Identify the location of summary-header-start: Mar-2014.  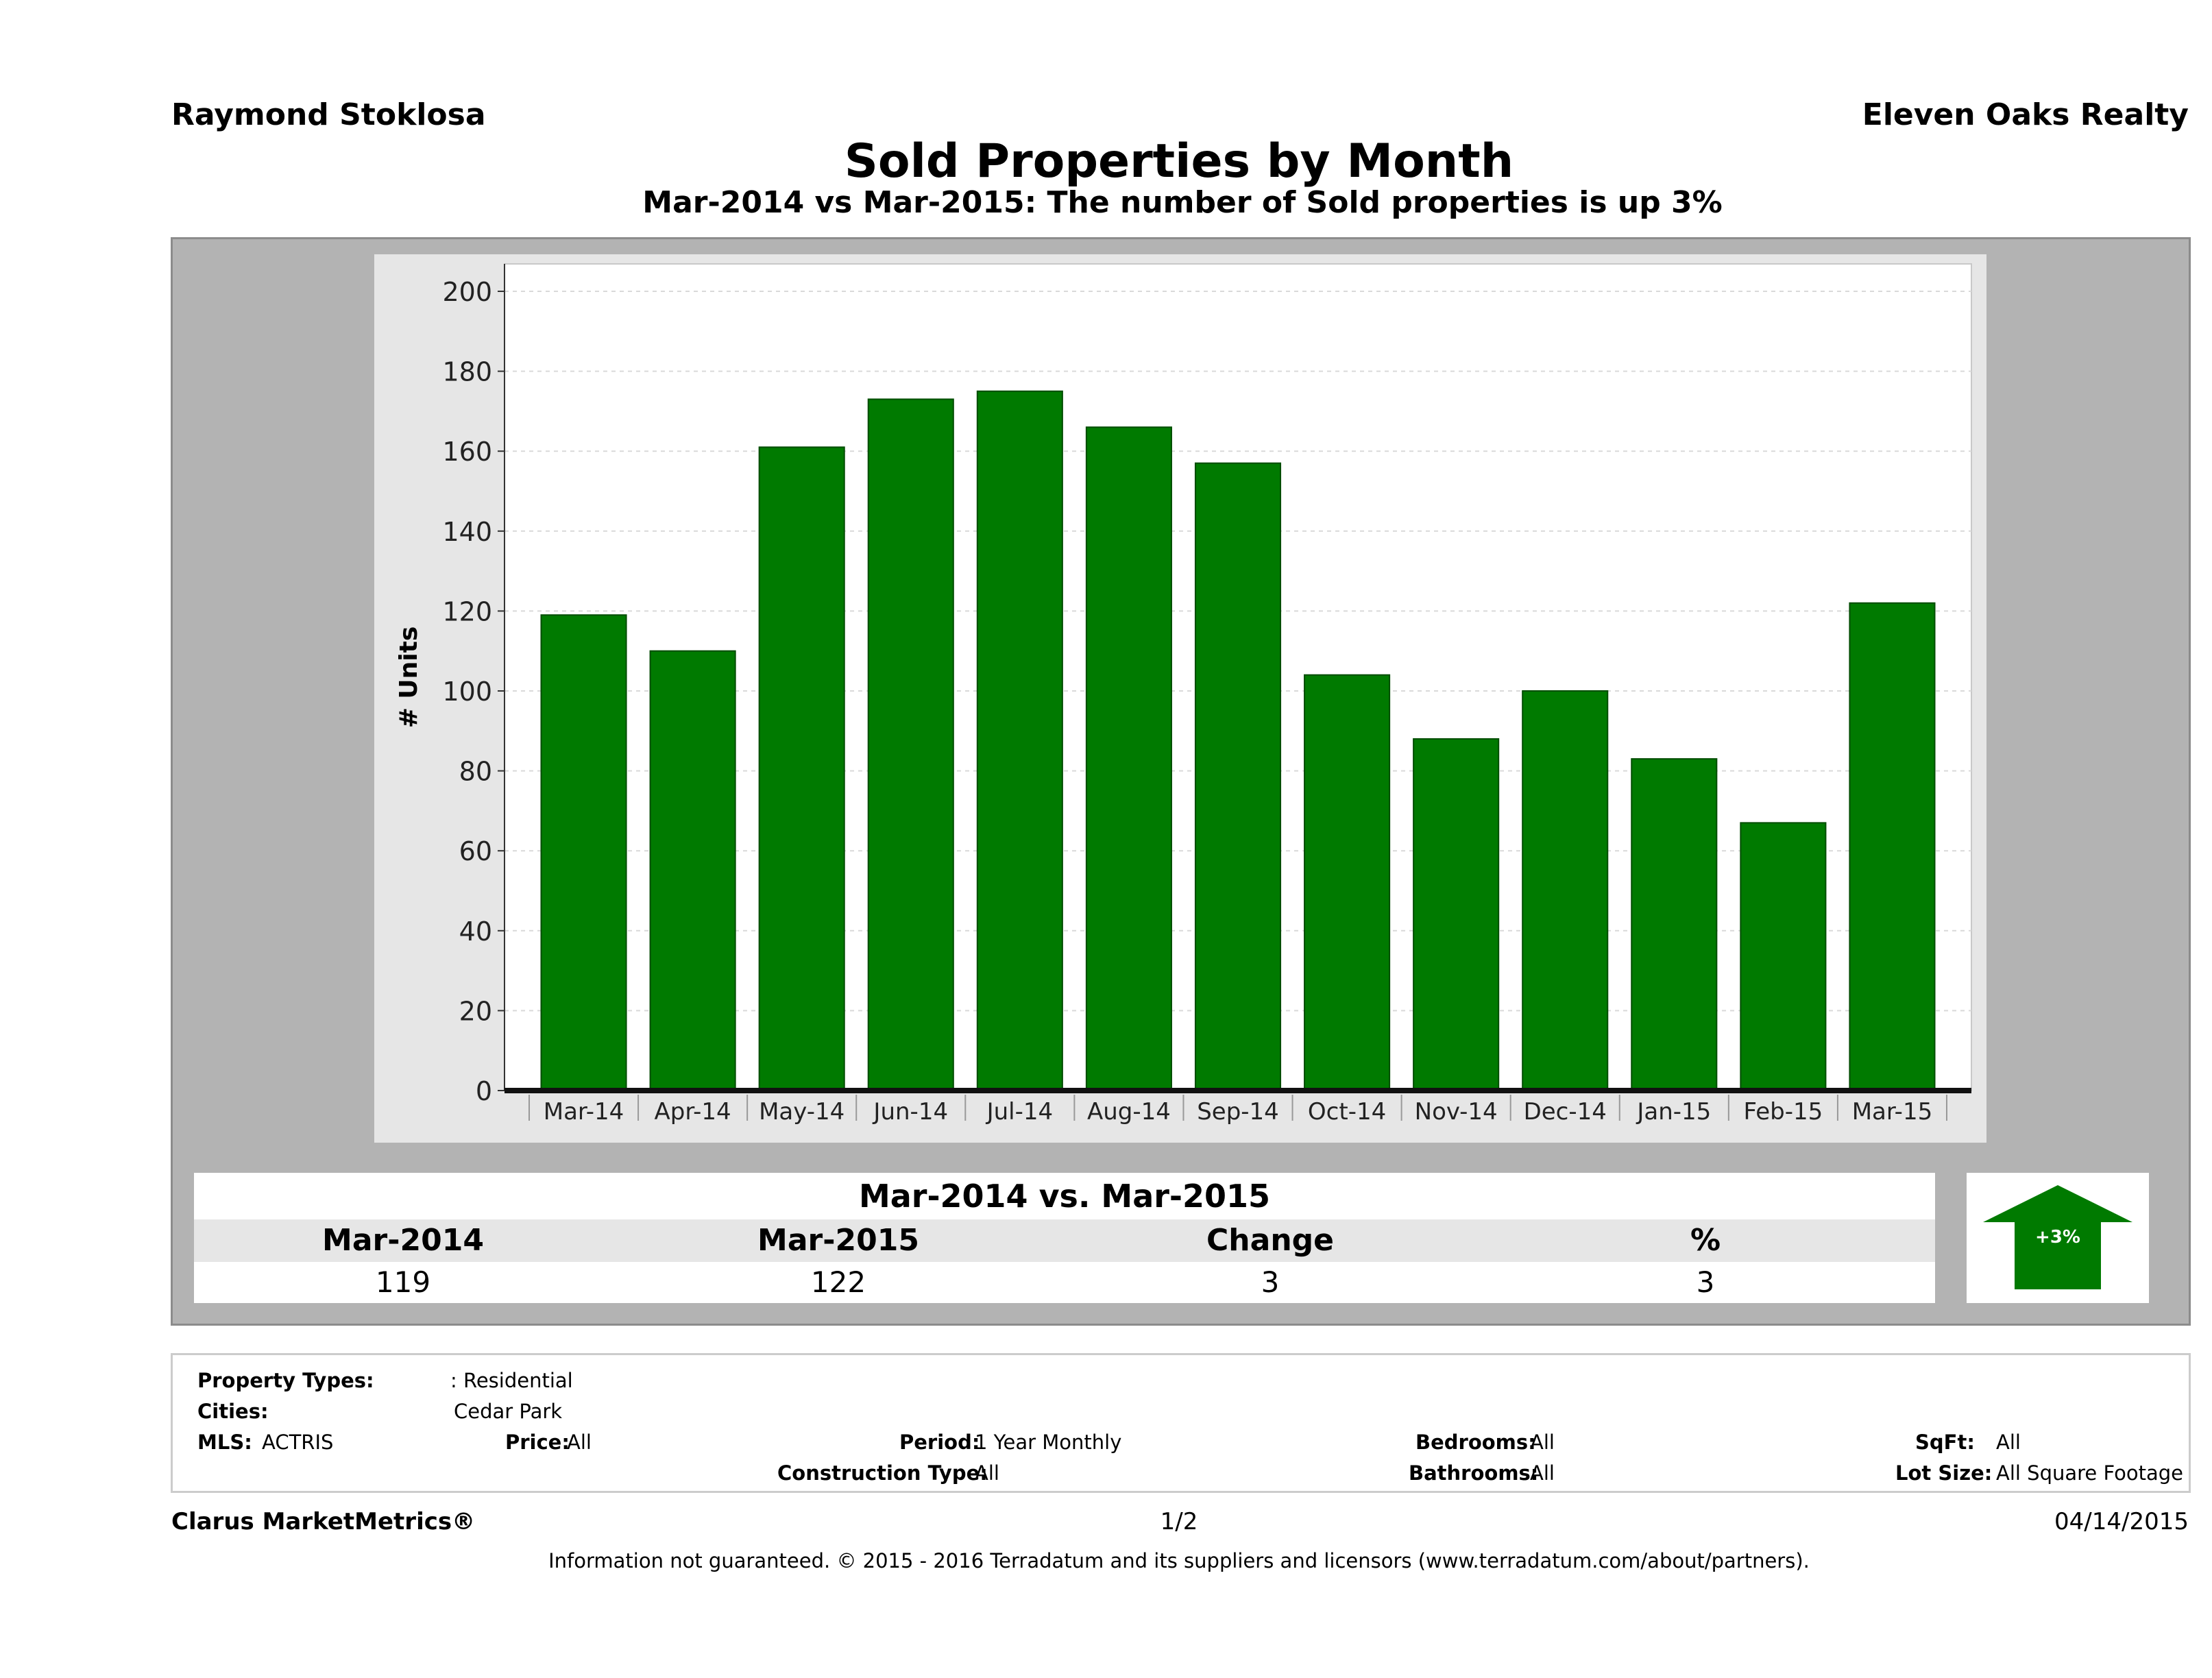
(403, 1240).